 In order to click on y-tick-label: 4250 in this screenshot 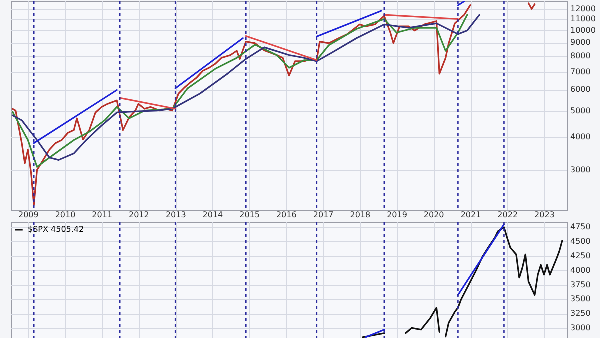, I will do `click(580, 255)`.